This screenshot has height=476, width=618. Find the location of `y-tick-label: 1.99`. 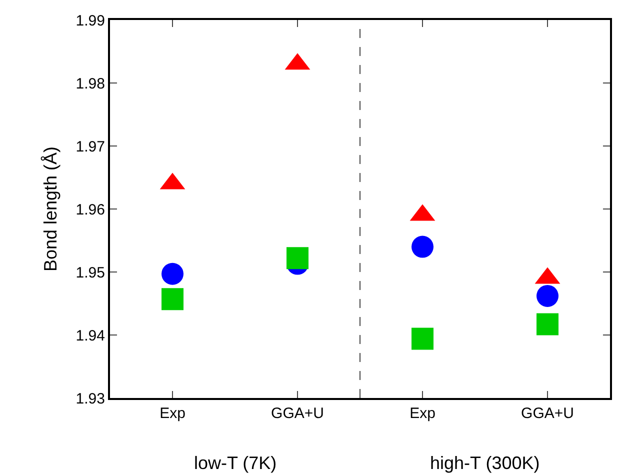

y-tick-label: 1.99 is located at coordinates (90, 21).